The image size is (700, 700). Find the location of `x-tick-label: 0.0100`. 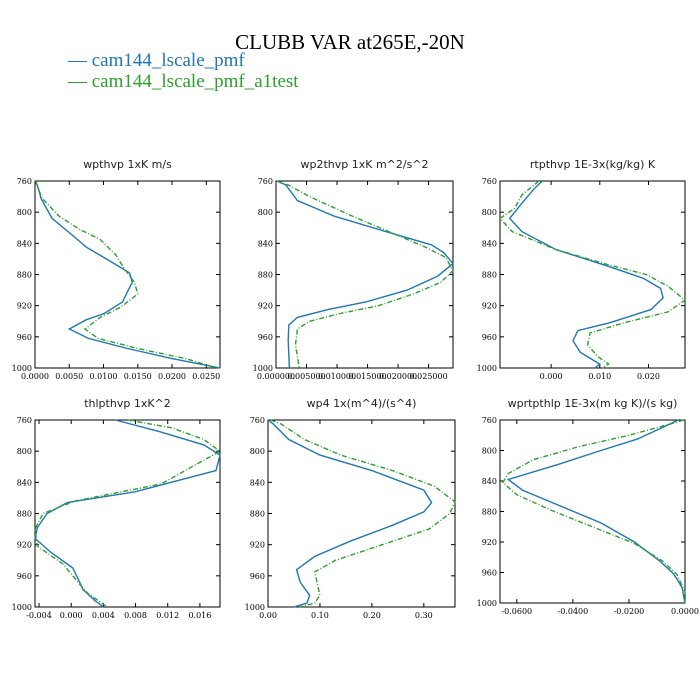

x-tick-label: 0.0100 is located at coordinates (104, 376).